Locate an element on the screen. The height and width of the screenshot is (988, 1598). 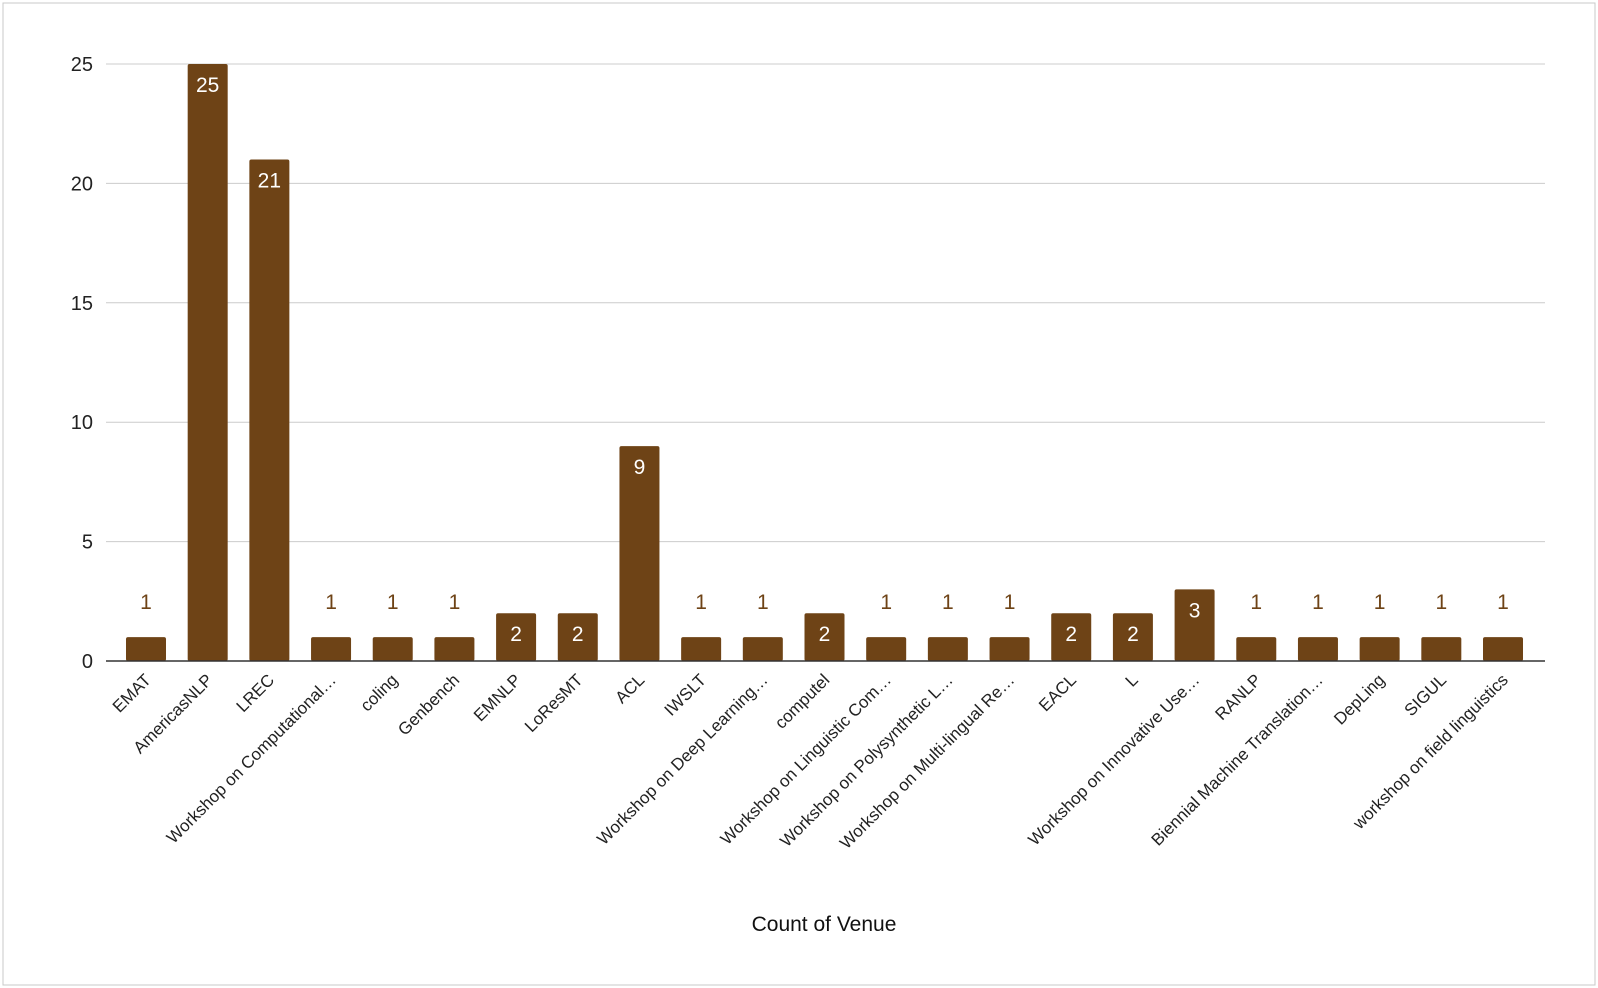
y-tick-label: 15 is located at coordinates (82, 304).